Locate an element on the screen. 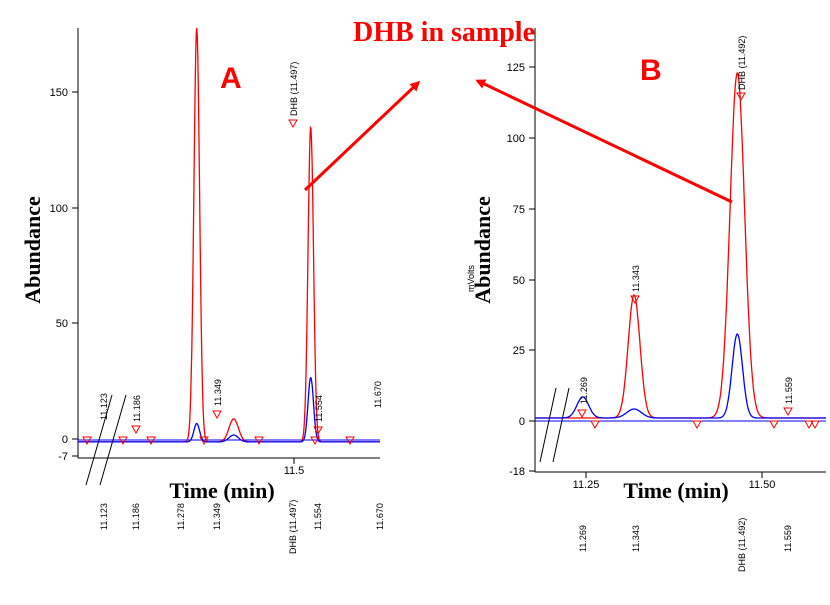 The width and height of the screenshot is (830, 605). svg-text: 75 is located at coordinates (519, 210).